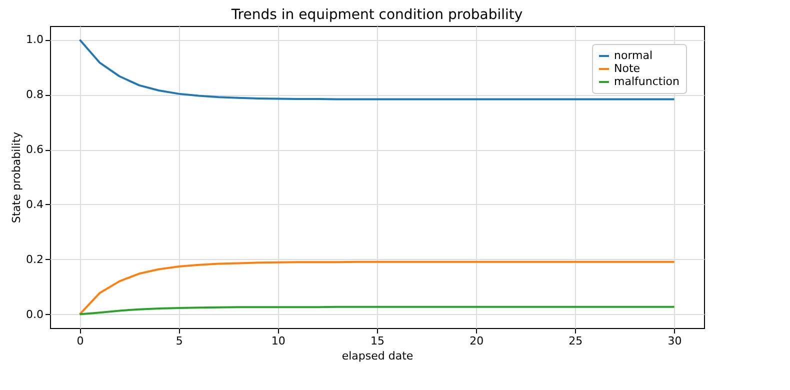  What do you see at coordinates (647, 81) in the screenshot?
I see `legend-label: malfunction` at bounding box center [647, 81].